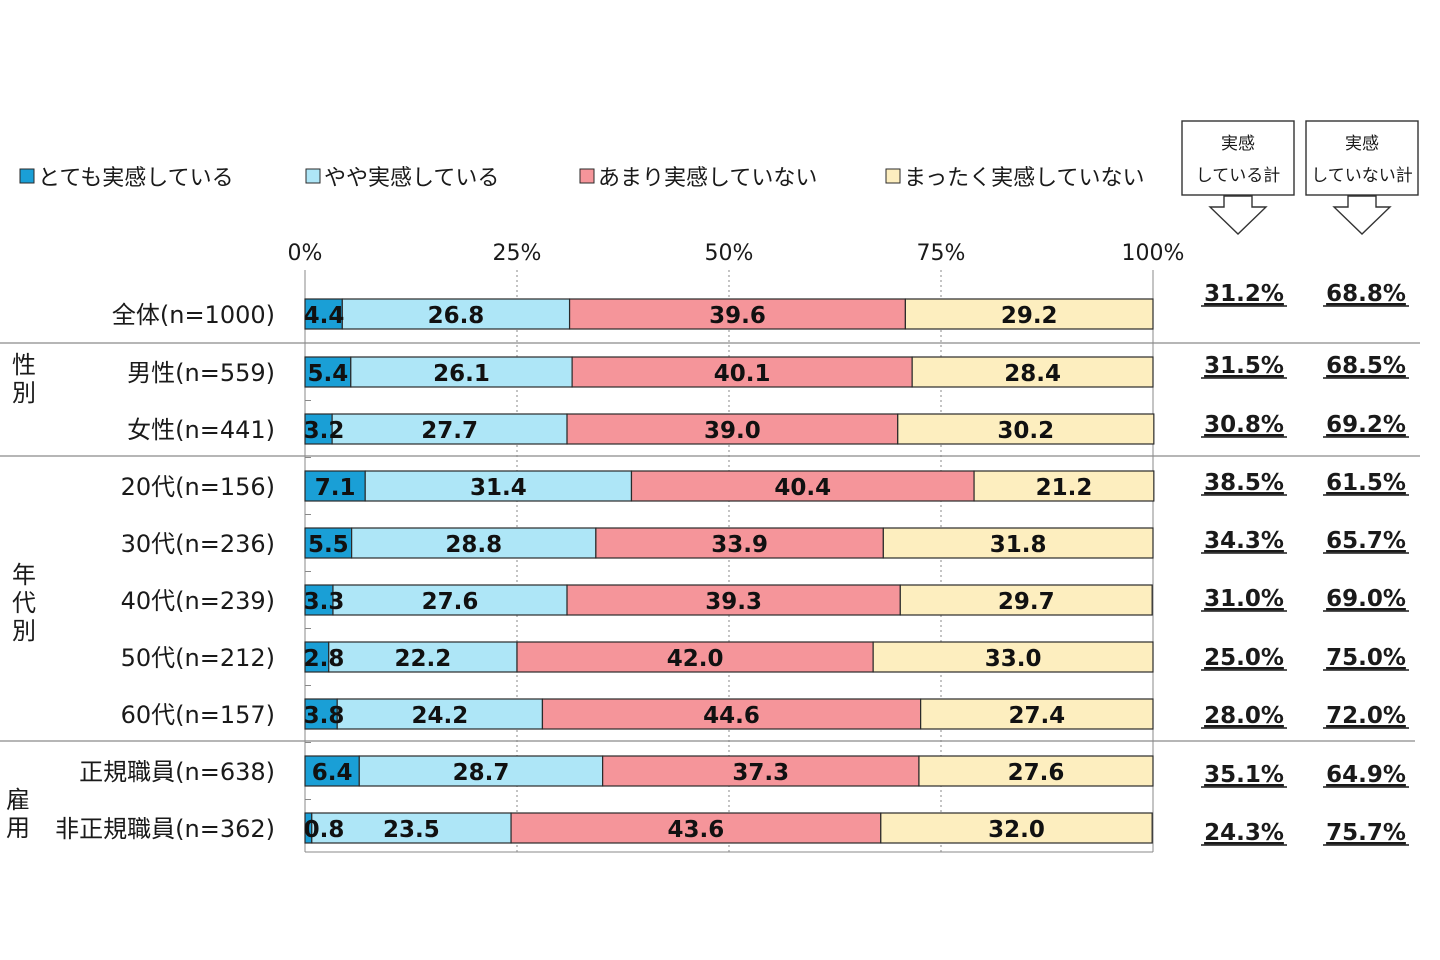  I want to click on bar-value-label: 26.8, so click(456, 316).